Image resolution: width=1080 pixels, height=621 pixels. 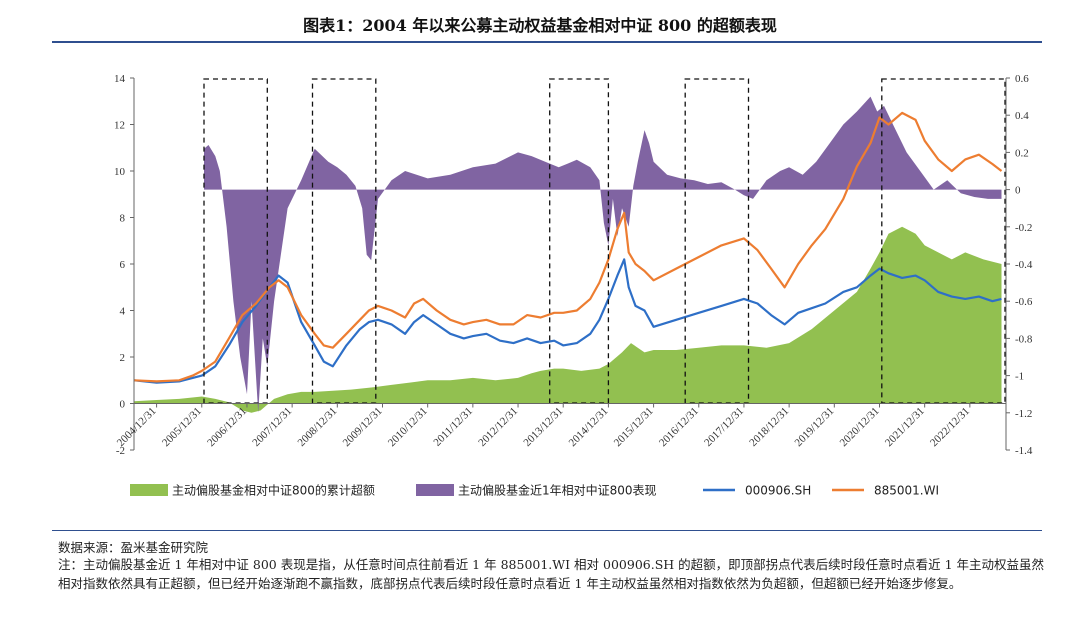 What do you see at coordinates (227, 427) in the screenshot?
I see `x-tick-label: 2006/12/31` at bounding box center [227, 427].